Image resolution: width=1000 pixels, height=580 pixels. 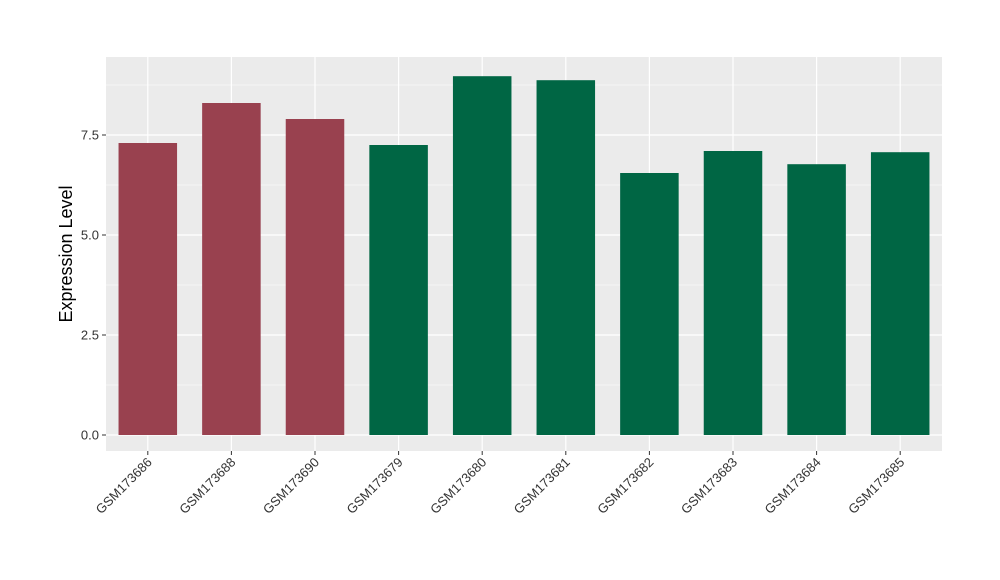 I want to click on x-tick-label: GSM173688, so click(x=207, y=486).